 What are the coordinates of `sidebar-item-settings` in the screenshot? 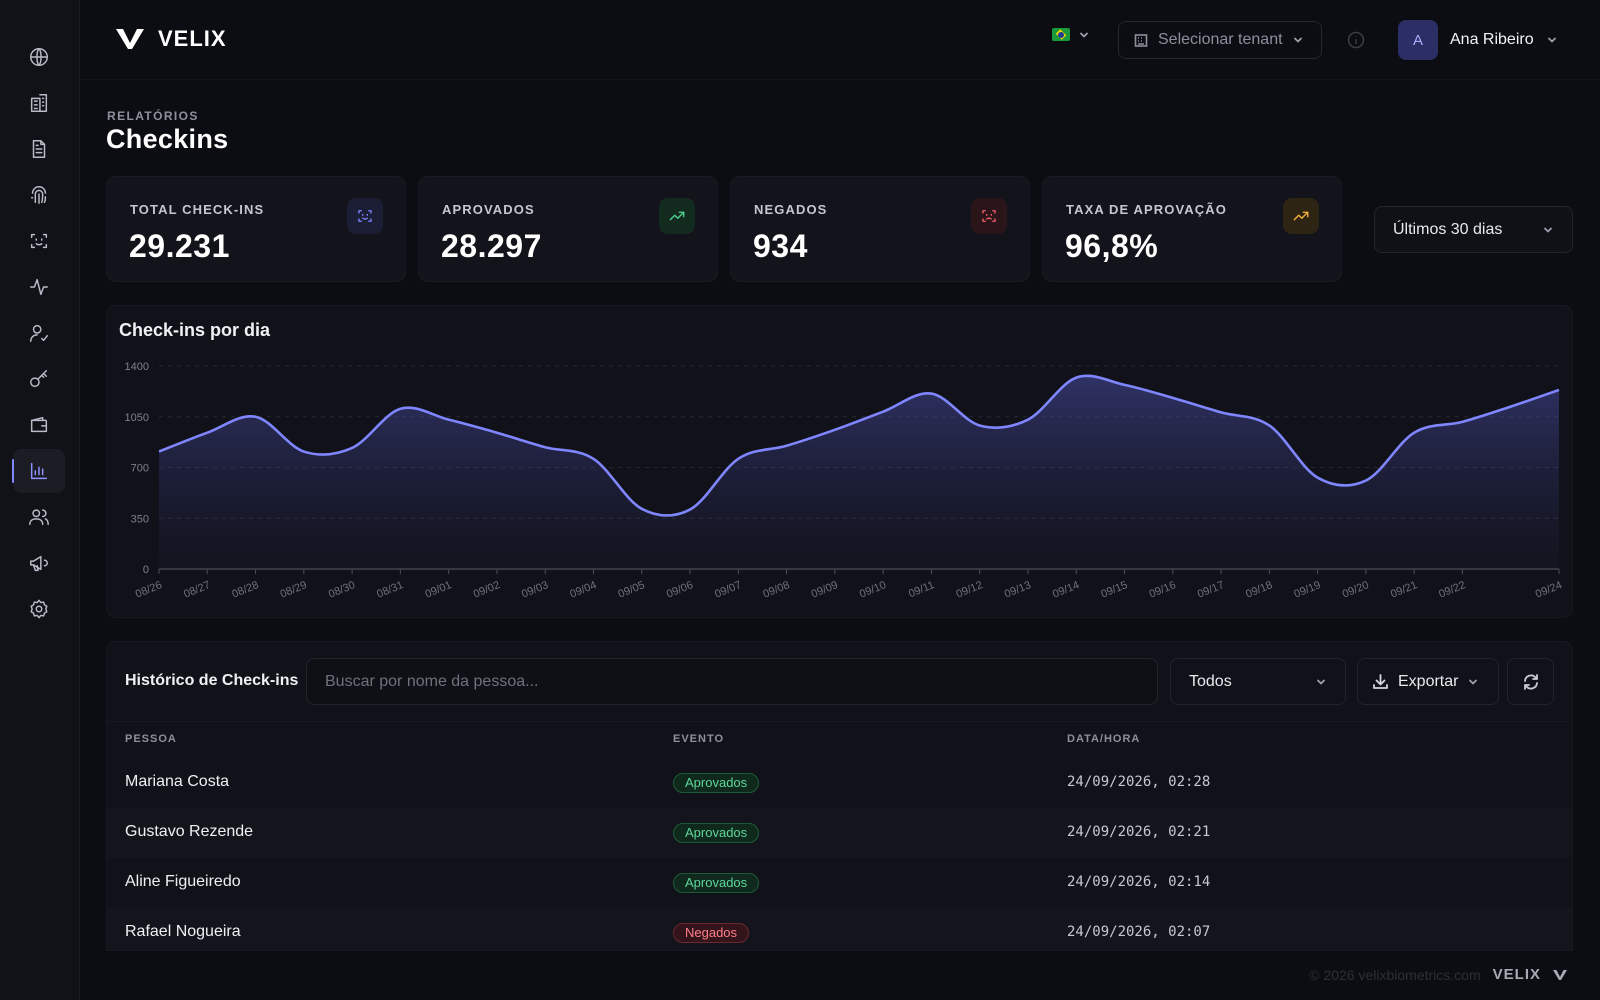 It's located at (39, 609).